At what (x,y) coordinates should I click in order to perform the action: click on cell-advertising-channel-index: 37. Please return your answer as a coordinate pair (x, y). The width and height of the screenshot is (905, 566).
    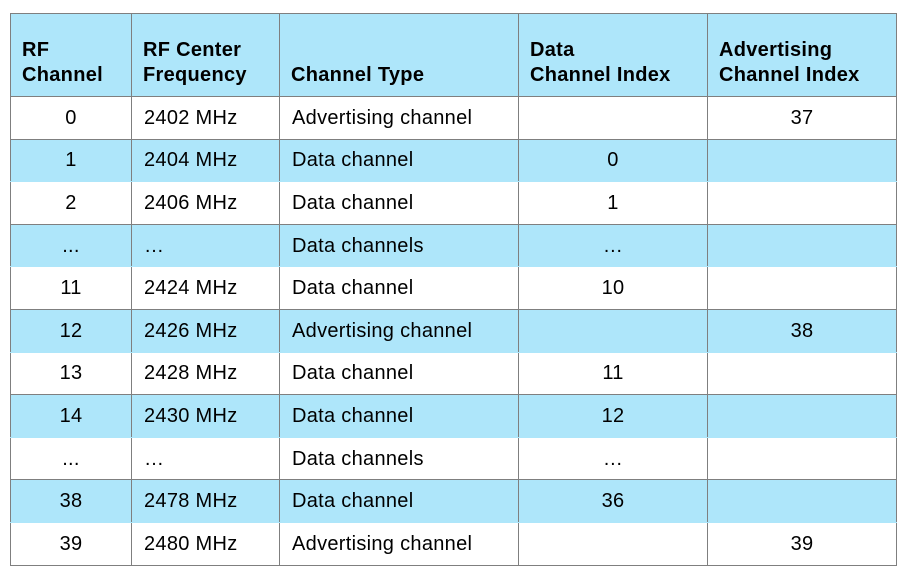
    Looking at the image, I should click on (802, 118).